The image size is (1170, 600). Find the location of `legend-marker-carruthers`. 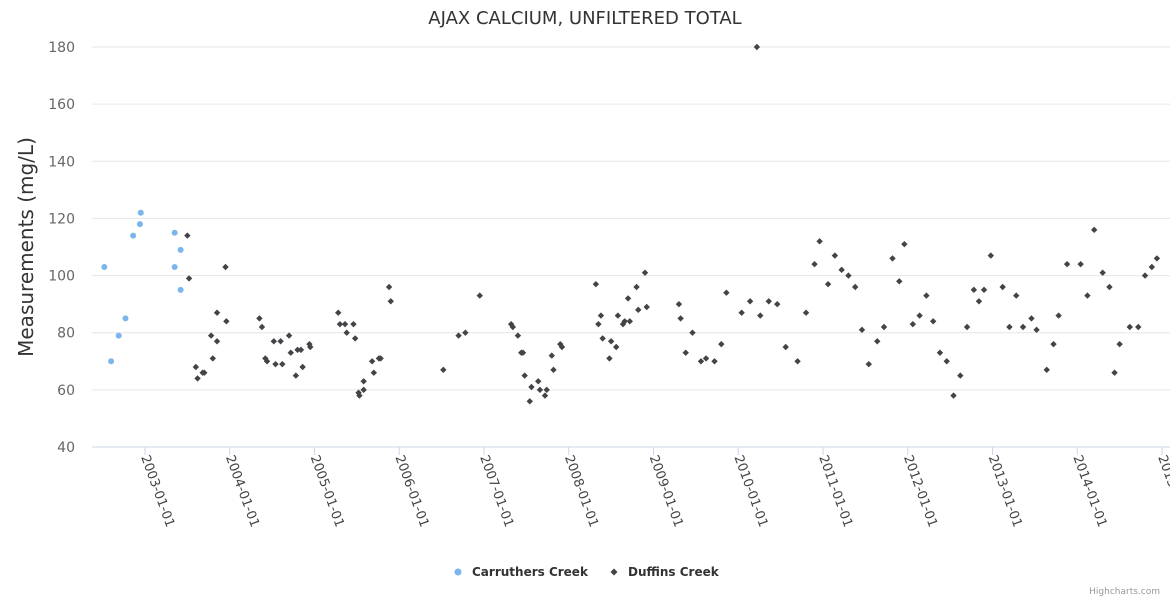

legend-marker-carruthers is located at coordinates (458, 572).